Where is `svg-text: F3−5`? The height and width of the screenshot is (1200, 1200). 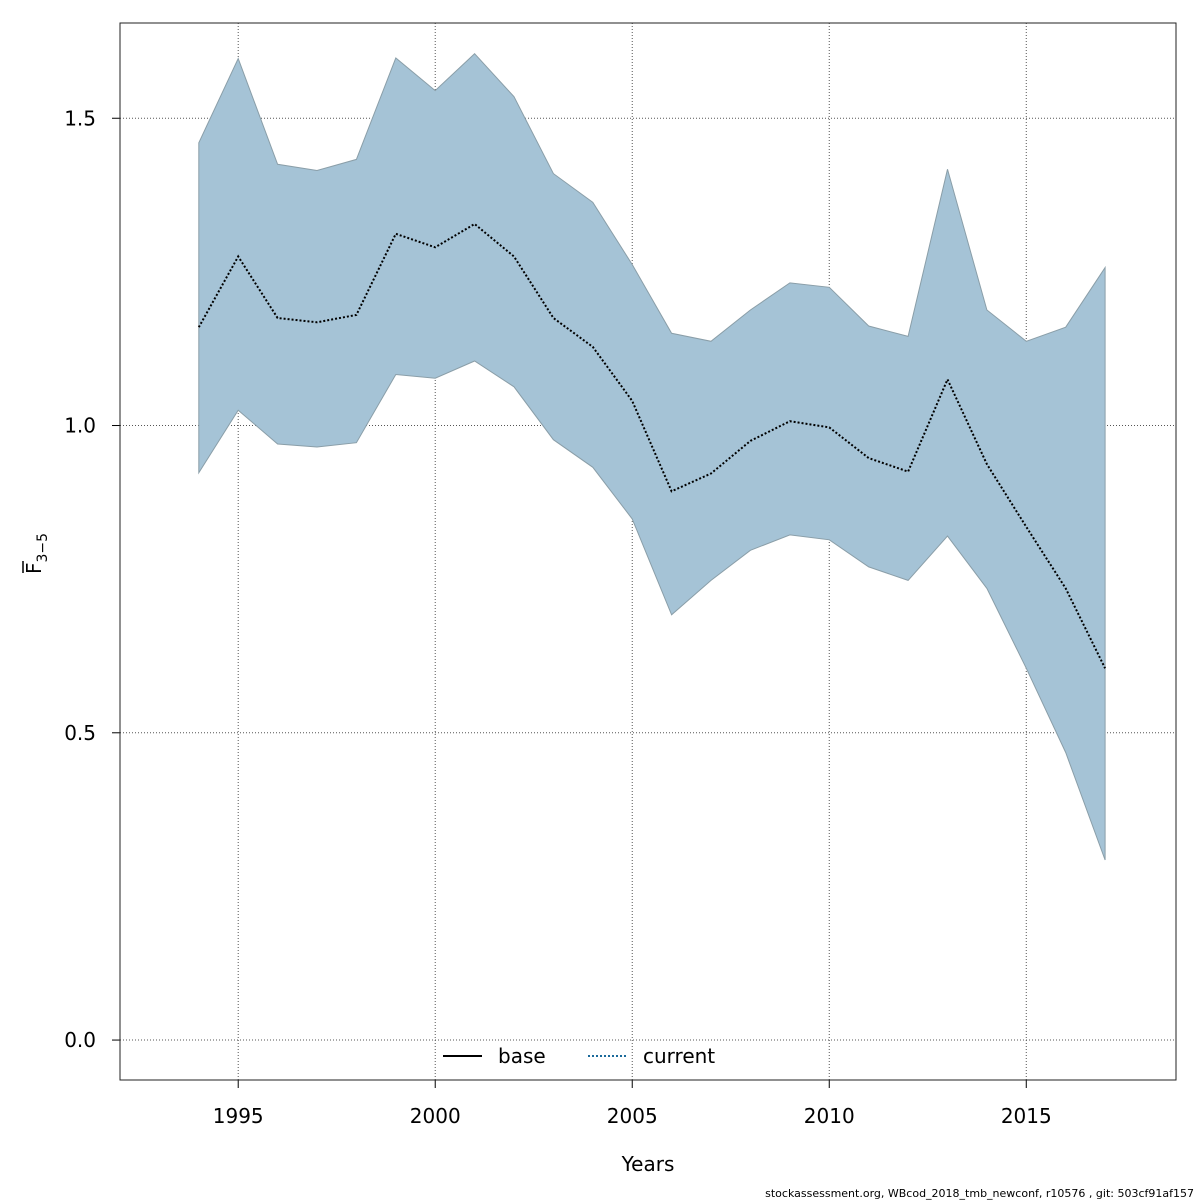
svg-text: F3−5 is located at coordinates (36, 553).